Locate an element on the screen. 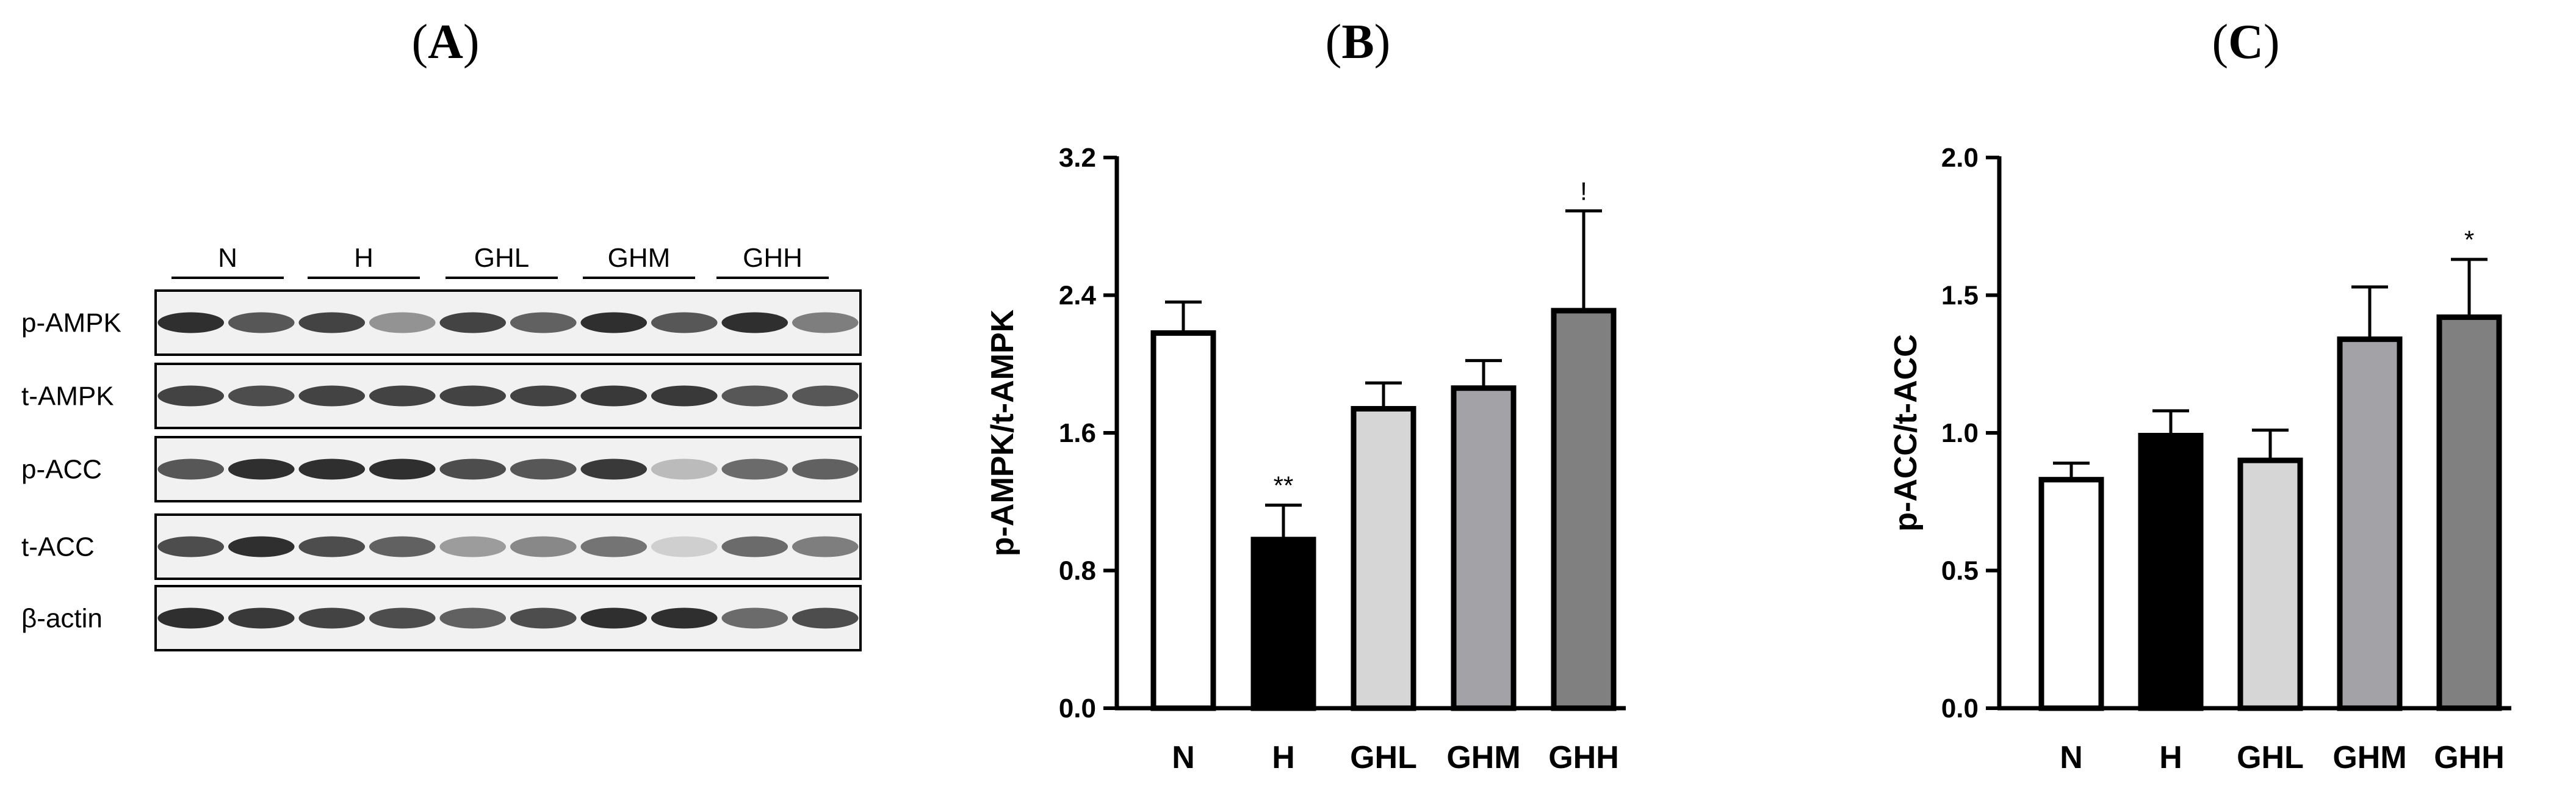 The width and height of the screenshot is (2576, 801). significance-marker: ** is located at coordinates (1284, 485).